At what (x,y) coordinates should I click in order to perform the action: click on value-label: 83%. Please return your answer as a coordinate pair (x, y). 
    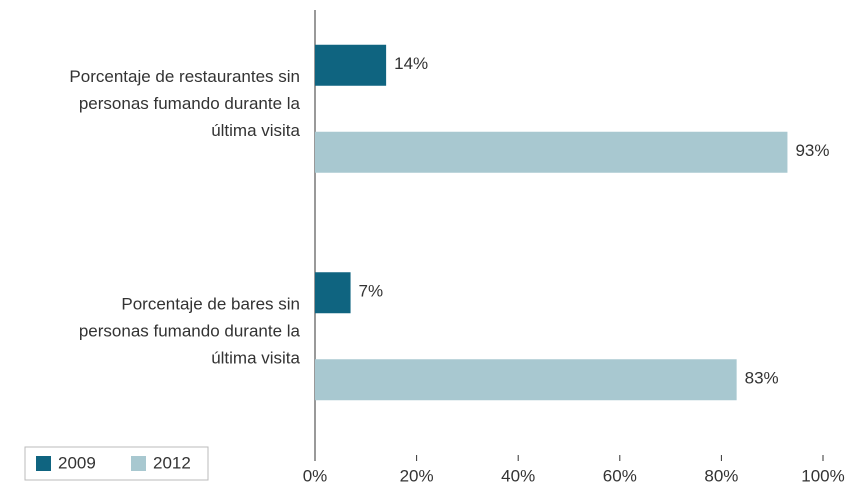
    Looking at the image, I should click on (762, 378).